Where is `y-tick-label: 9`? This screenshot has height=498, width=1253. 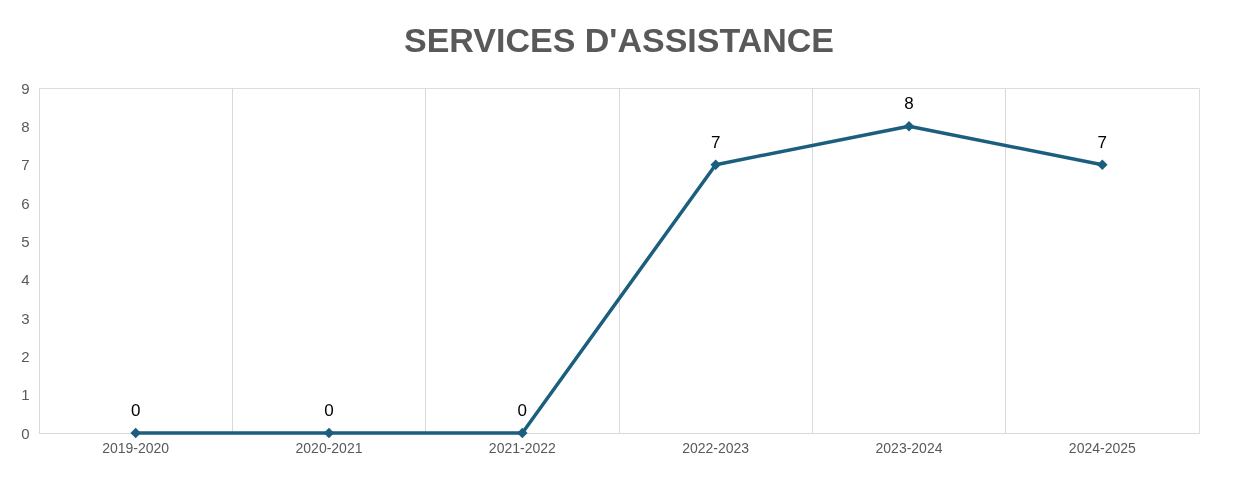
y-tick-label: 9 is located at coordinates (25, 88).